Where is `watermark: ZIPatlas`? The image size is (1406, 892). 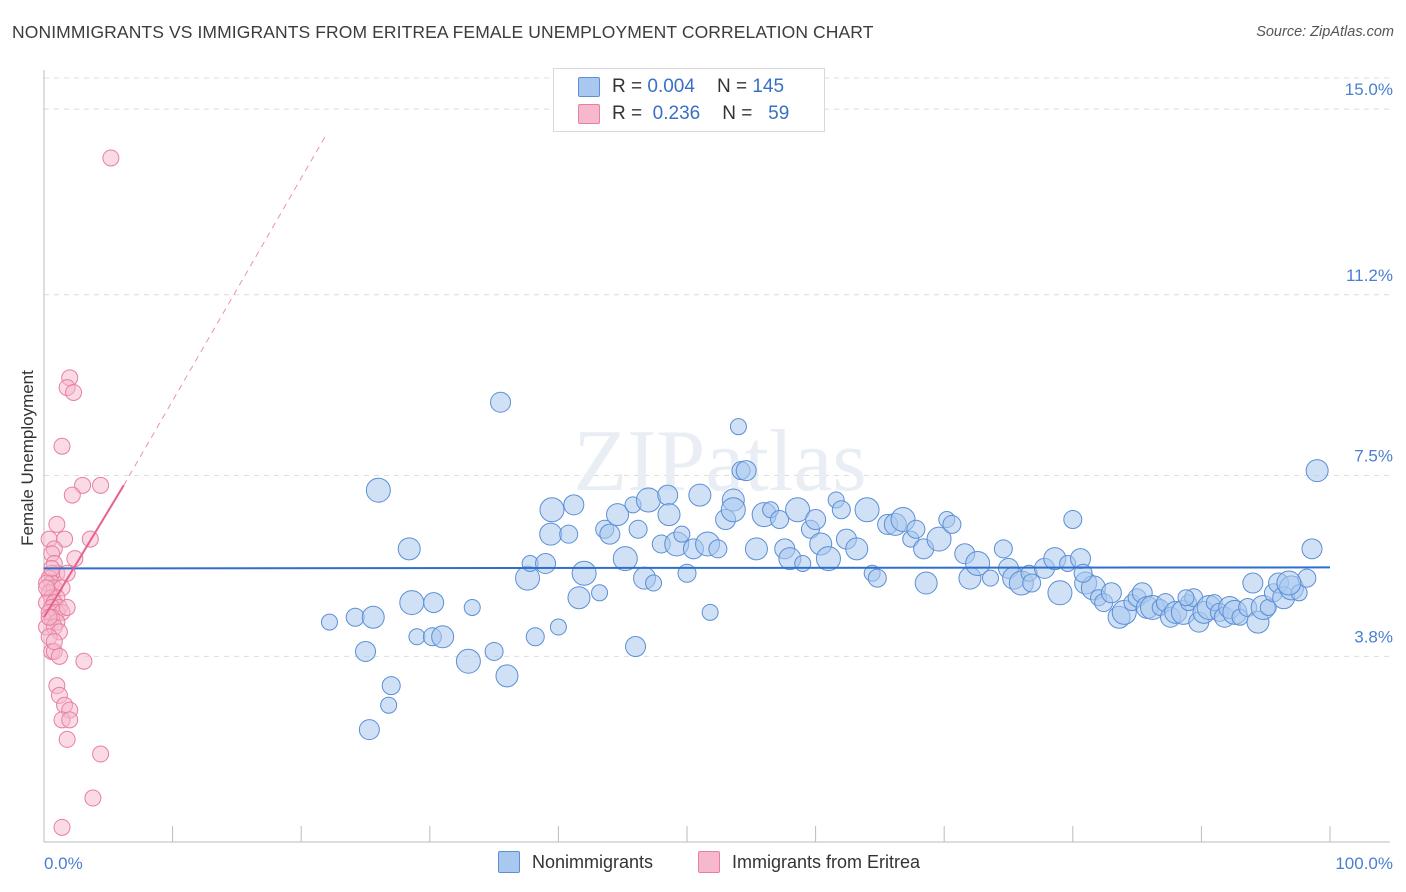 watermark: ZIPatlas is located at coordinates (719, 461).